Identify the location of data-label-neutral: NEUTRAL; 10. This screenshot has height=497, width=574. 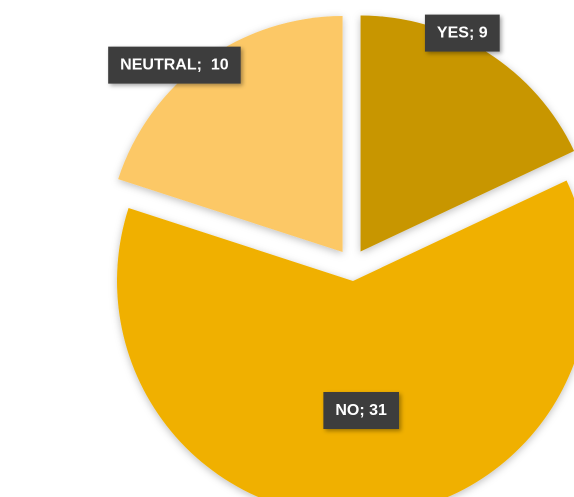
(174, 65).